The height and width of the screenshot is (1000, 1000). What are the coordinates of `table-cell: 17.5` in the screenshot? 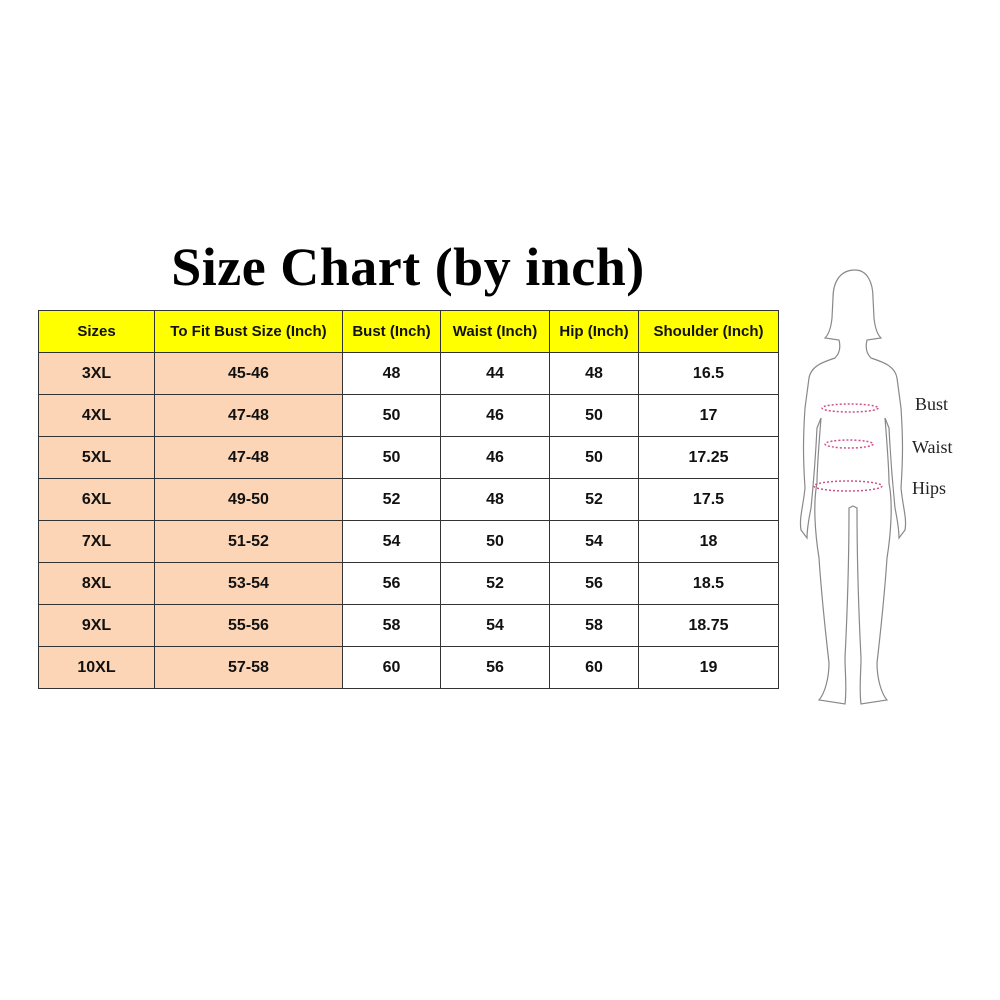 It's located at (708, 499).